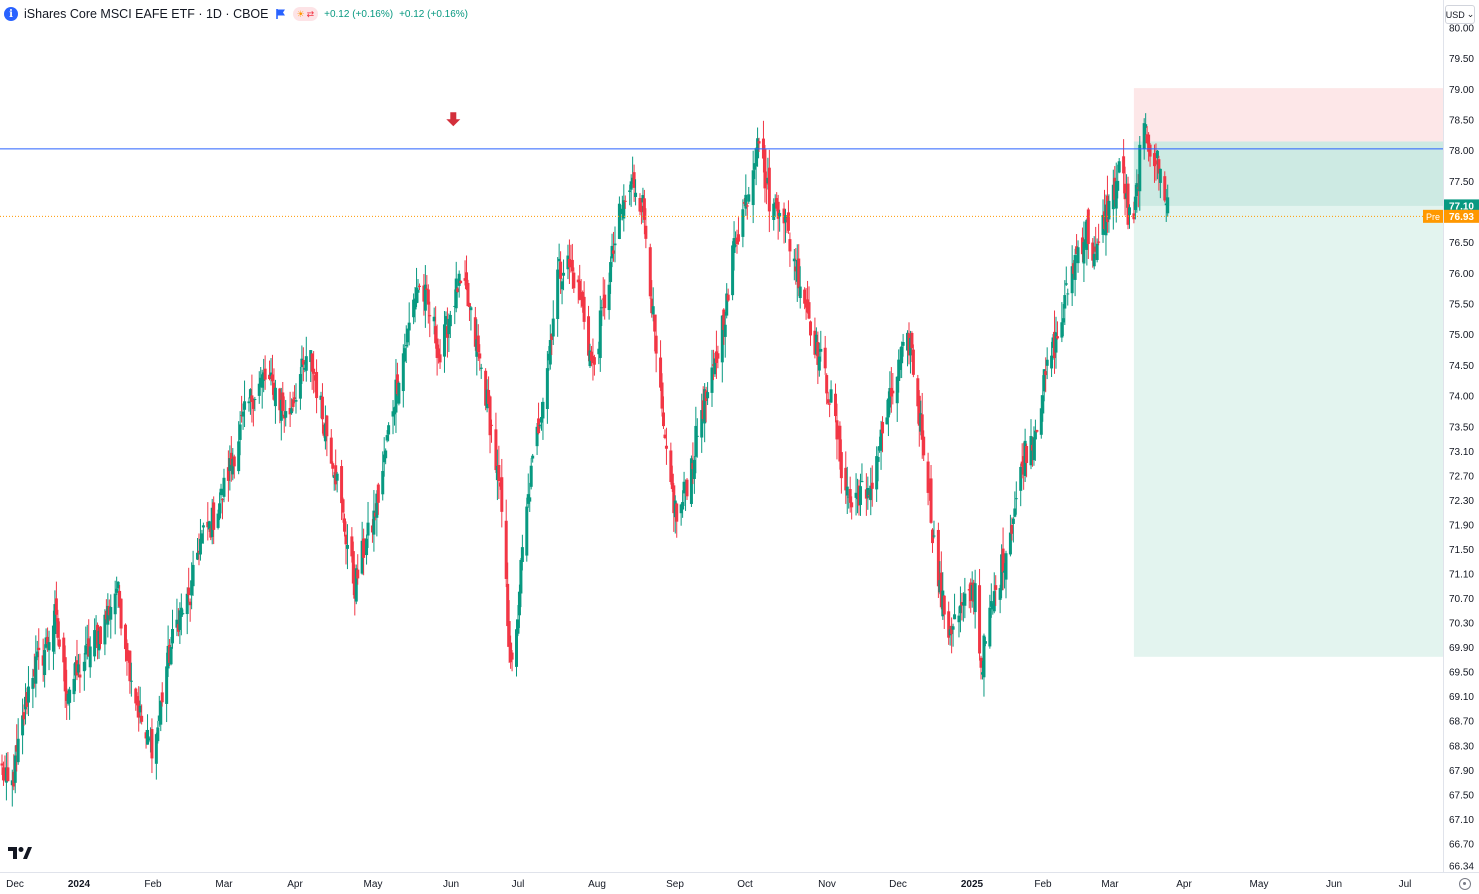 This screenshot has width=1479, height=894. What do you see at coordinates (721, 182) in the screenshot?
I see `price-lines` at bounding box center [721, 182].